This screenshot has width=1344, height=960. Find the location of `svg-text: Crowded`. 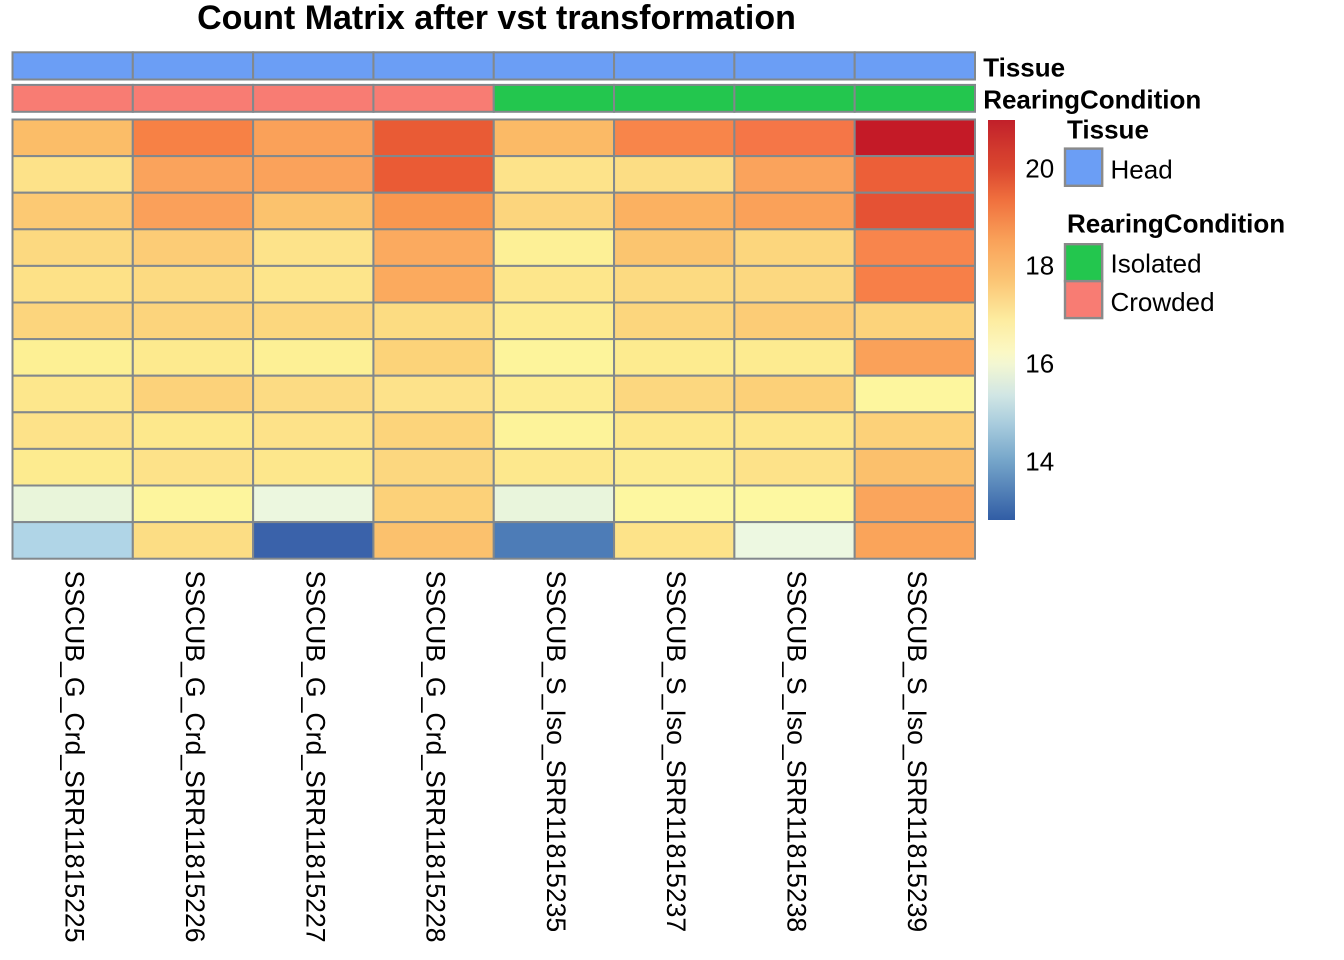

svg-text: Crowded is located at coordinates (1163, 302).